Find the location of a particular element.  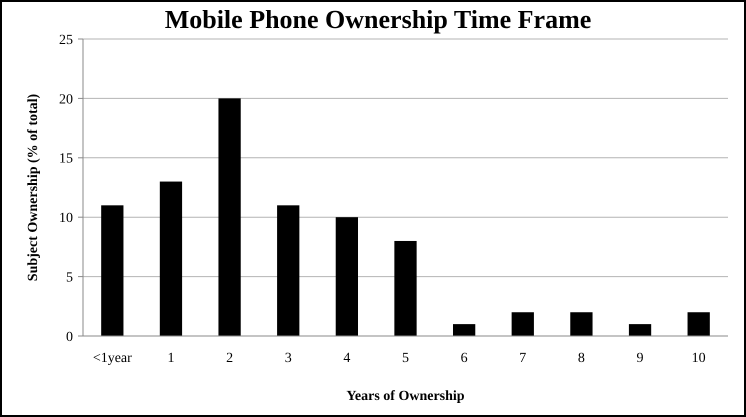

x-tick-label: <1year is located at coordinates (112, 358).